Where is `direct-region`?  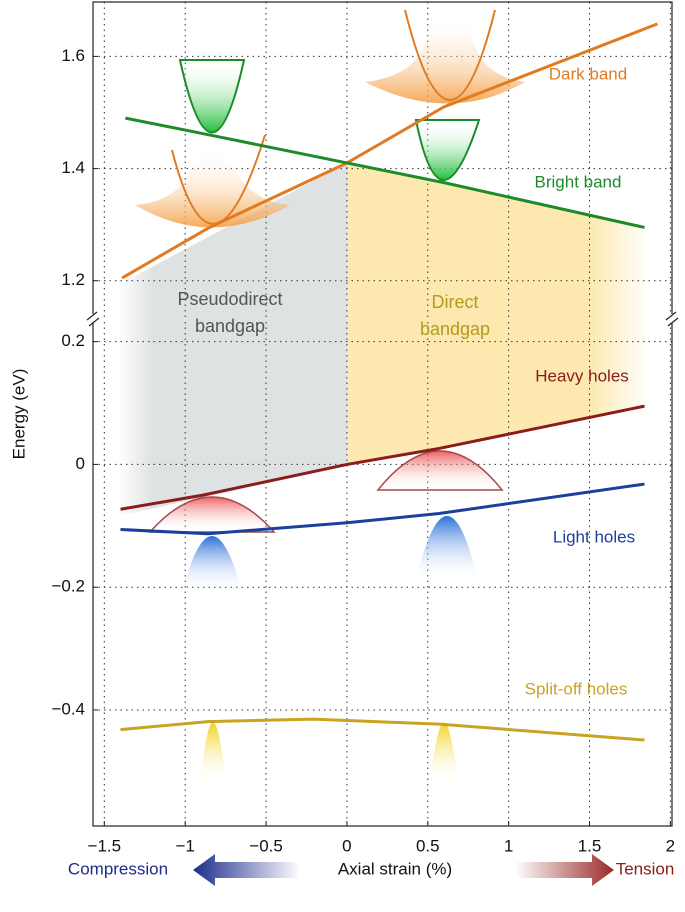
direct-region is located at coordinates (498, 314).